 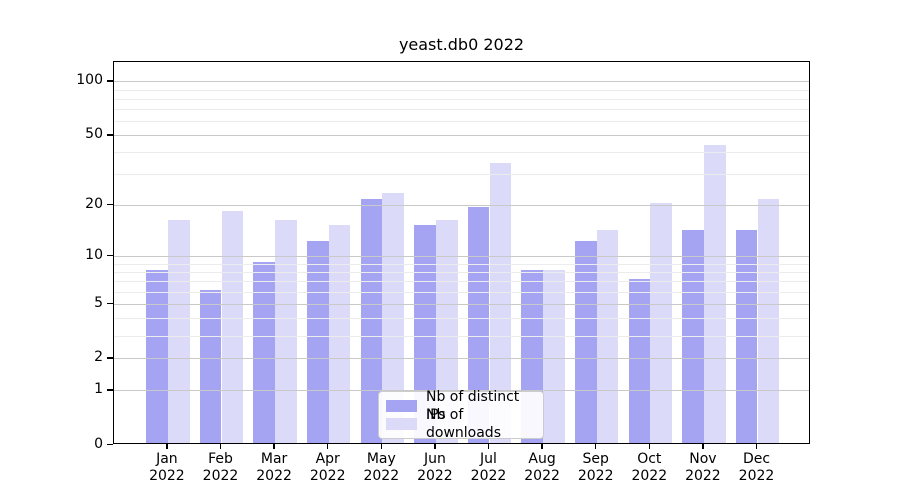 I want to click on bar-downloads-mar, so click(x=286, y=331).